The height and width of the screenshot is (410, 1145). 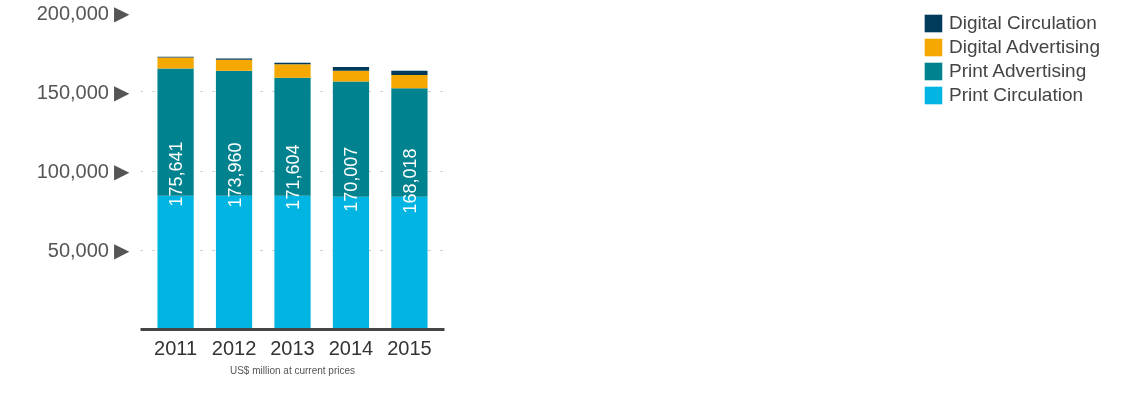 What do you see at coordinates (83, 171) in the screenshot?
I see `y-tick-label: 100,000 ▶` at bounding box center [83, 171].